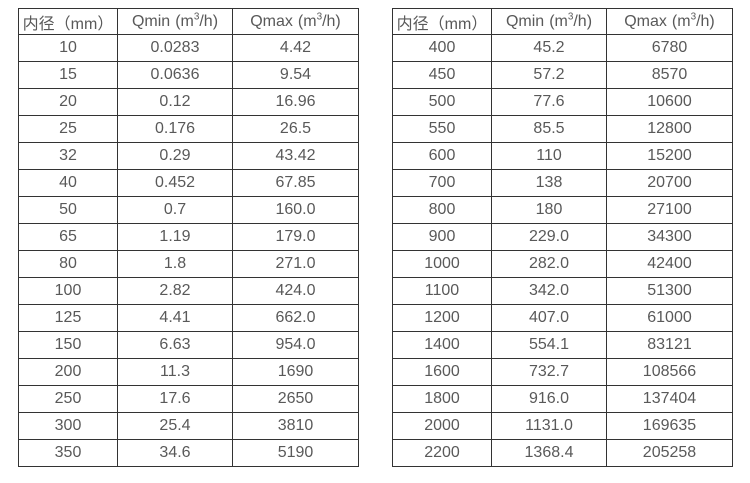 The height and width of the screenshot is (483, 750). What do you see at coordinates (442, 399) in the screenshot?
I see `table-cell: 1800` at bounding box center [442, 399].